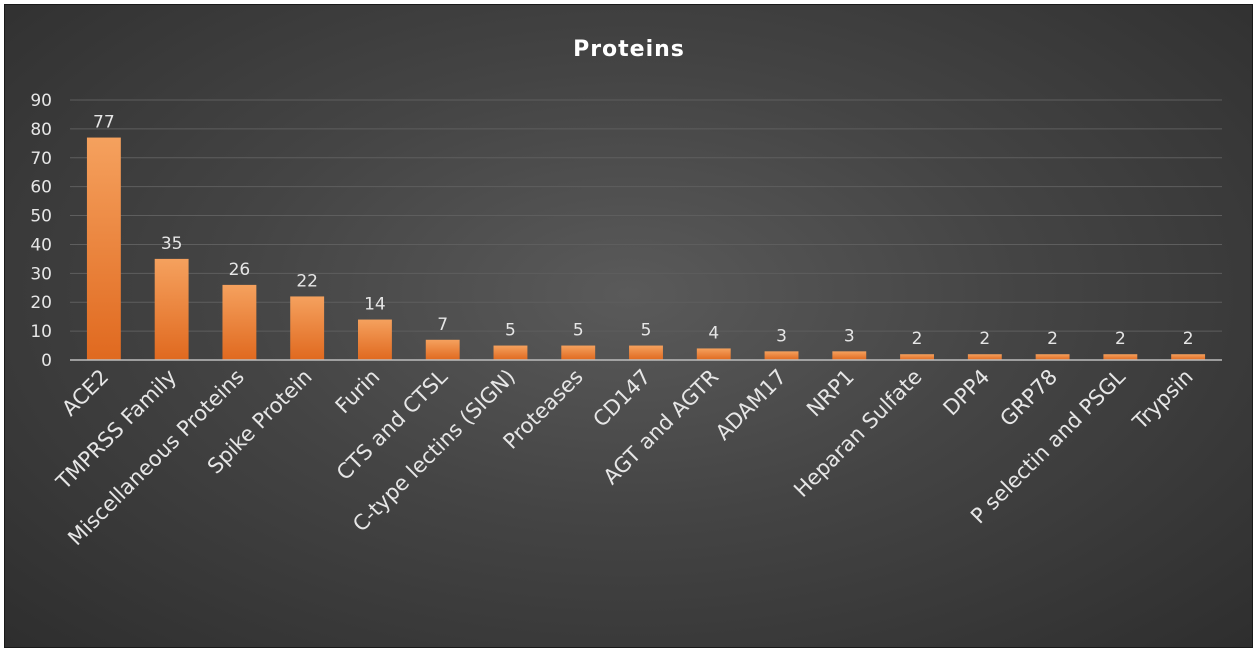 This screenshot has height=653, width=1259. Describe the element at coordinates (1028, 398) in the screenshot. I see `x-category-label: GRP78` at that location.